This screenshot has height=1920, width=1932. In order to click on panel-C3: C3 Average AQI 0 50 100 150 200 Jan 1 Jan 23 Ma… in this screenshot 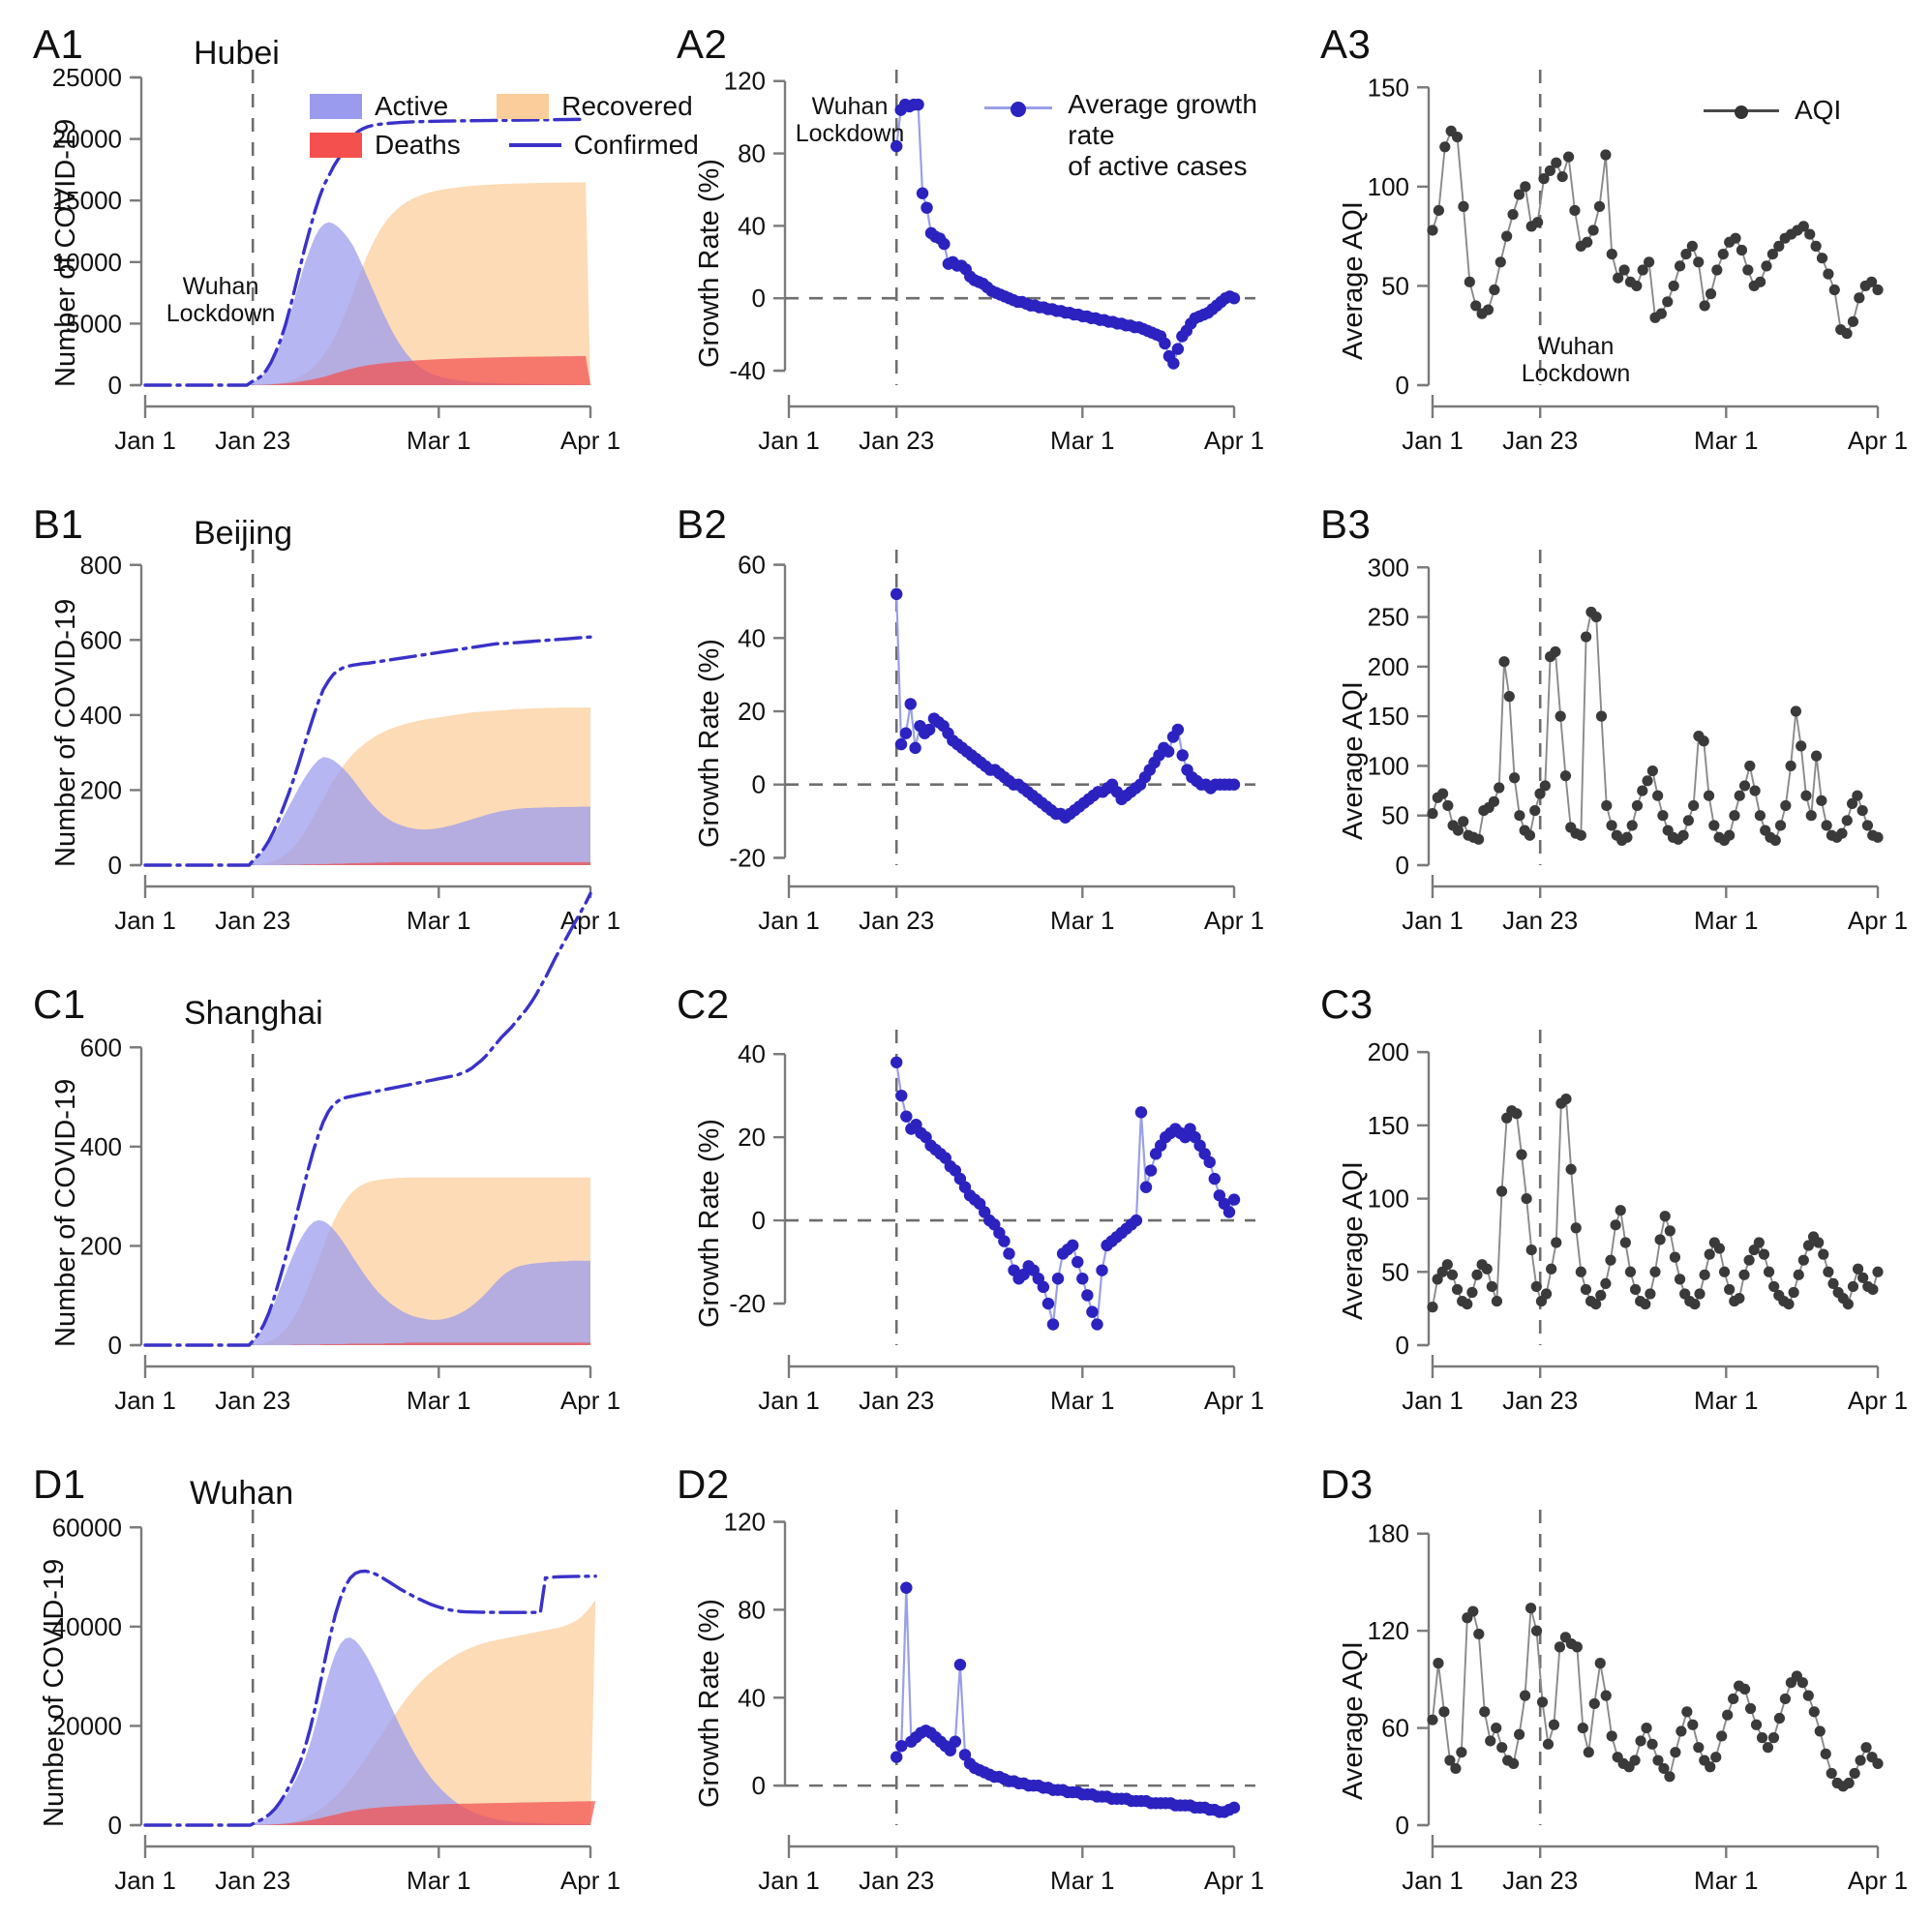, I will do `click(1609, 1200)`.